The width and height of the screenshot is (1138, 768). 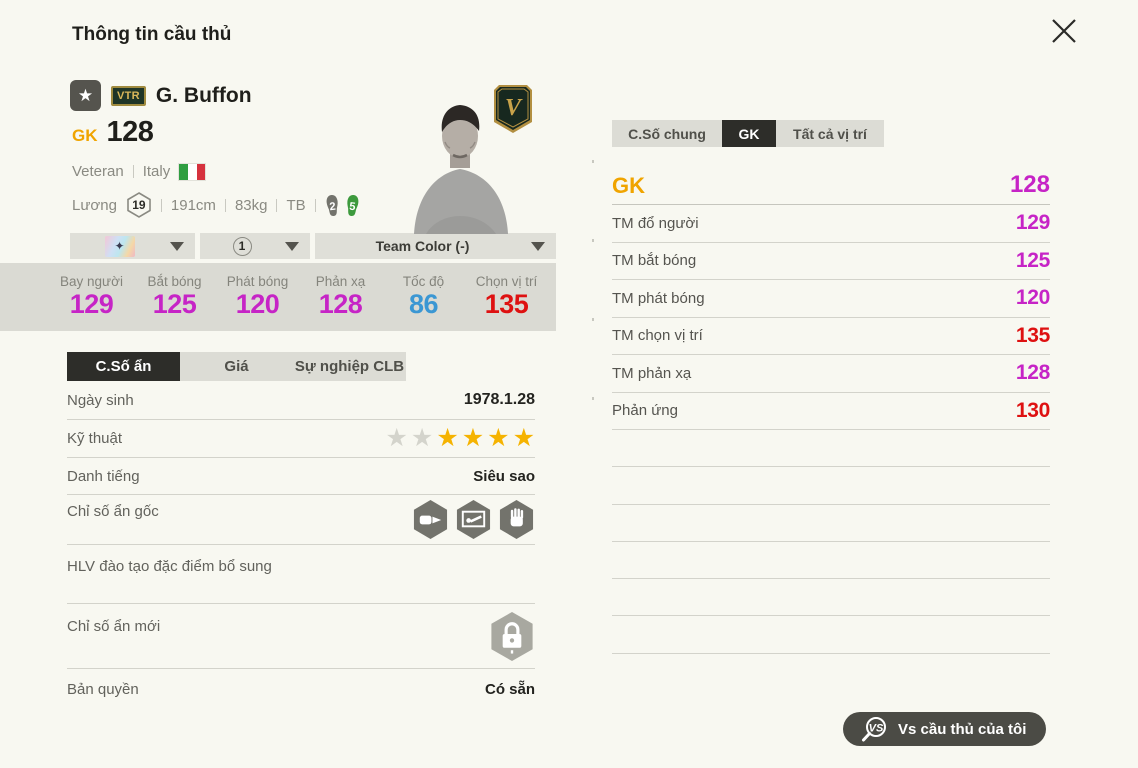 I want to click on stat-label: Phát bóng, so click(x=257, y=281).